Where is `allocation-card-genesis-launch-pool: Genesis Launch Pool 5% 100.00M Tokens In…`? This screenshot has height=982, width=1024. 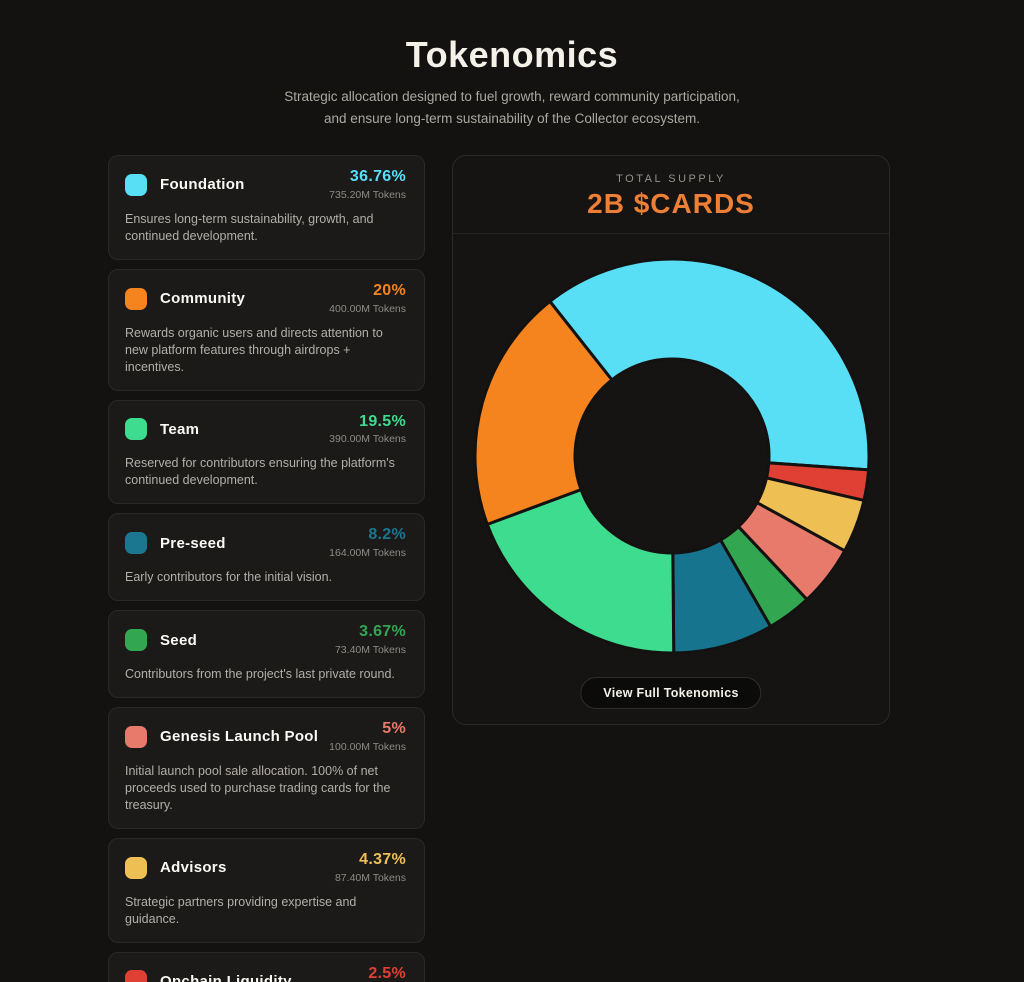 allocation-card-genesis-launch-pool: Genesis Launch Pool 5% 100.00M Tokens In… is located at coordinates (266, 767).